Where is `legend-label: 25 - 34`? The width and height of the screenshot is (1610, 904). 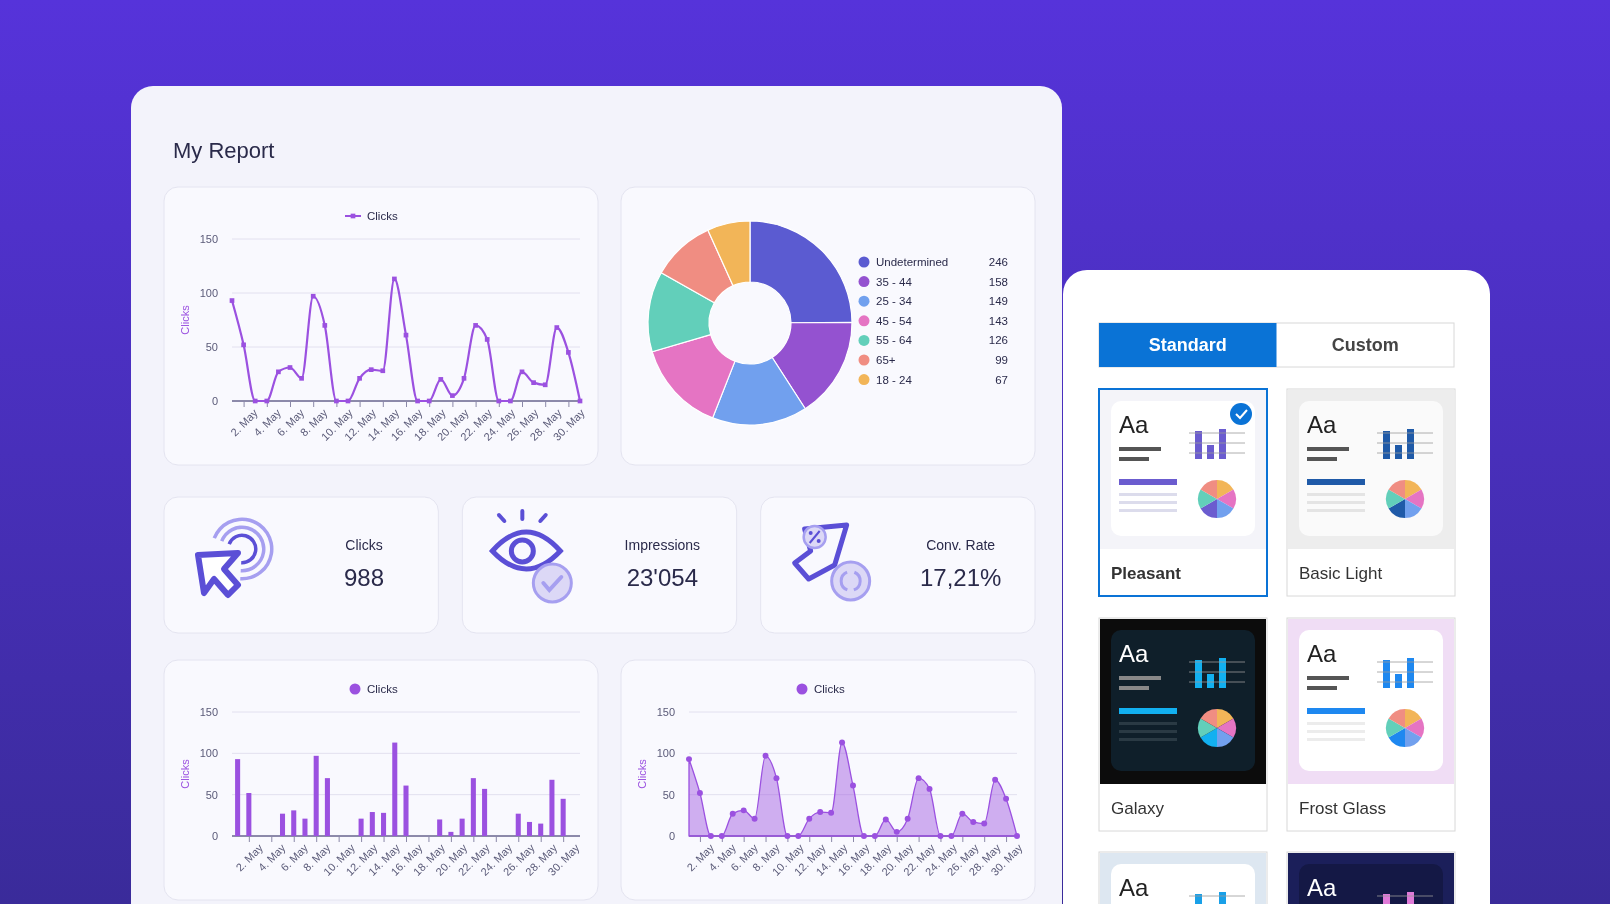 legend-label: 25 - 34 is located at coordinates (894, 301).